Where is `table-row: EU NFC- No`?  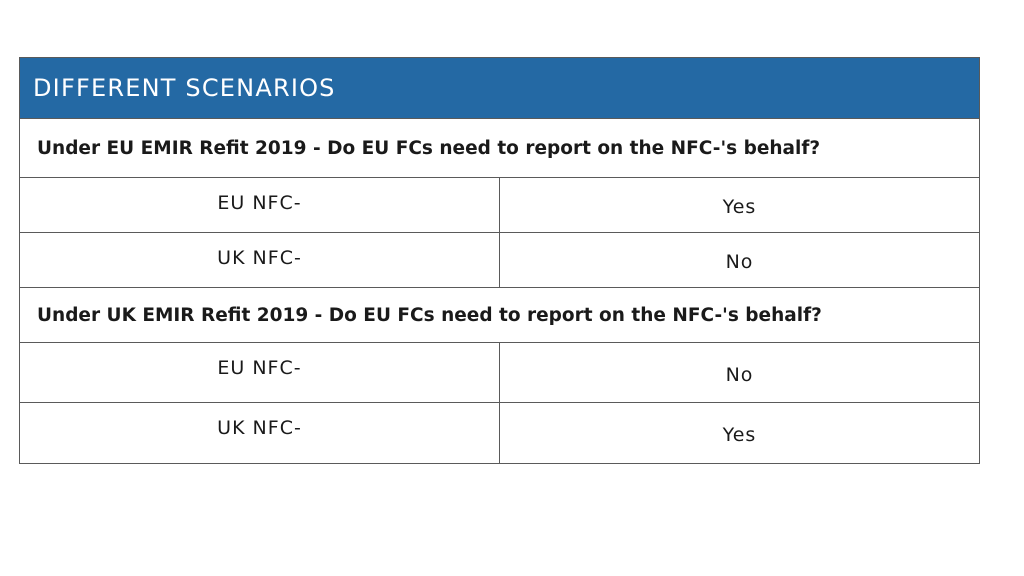
table-row: EU NFC- No is located at coordinates (499, 373).